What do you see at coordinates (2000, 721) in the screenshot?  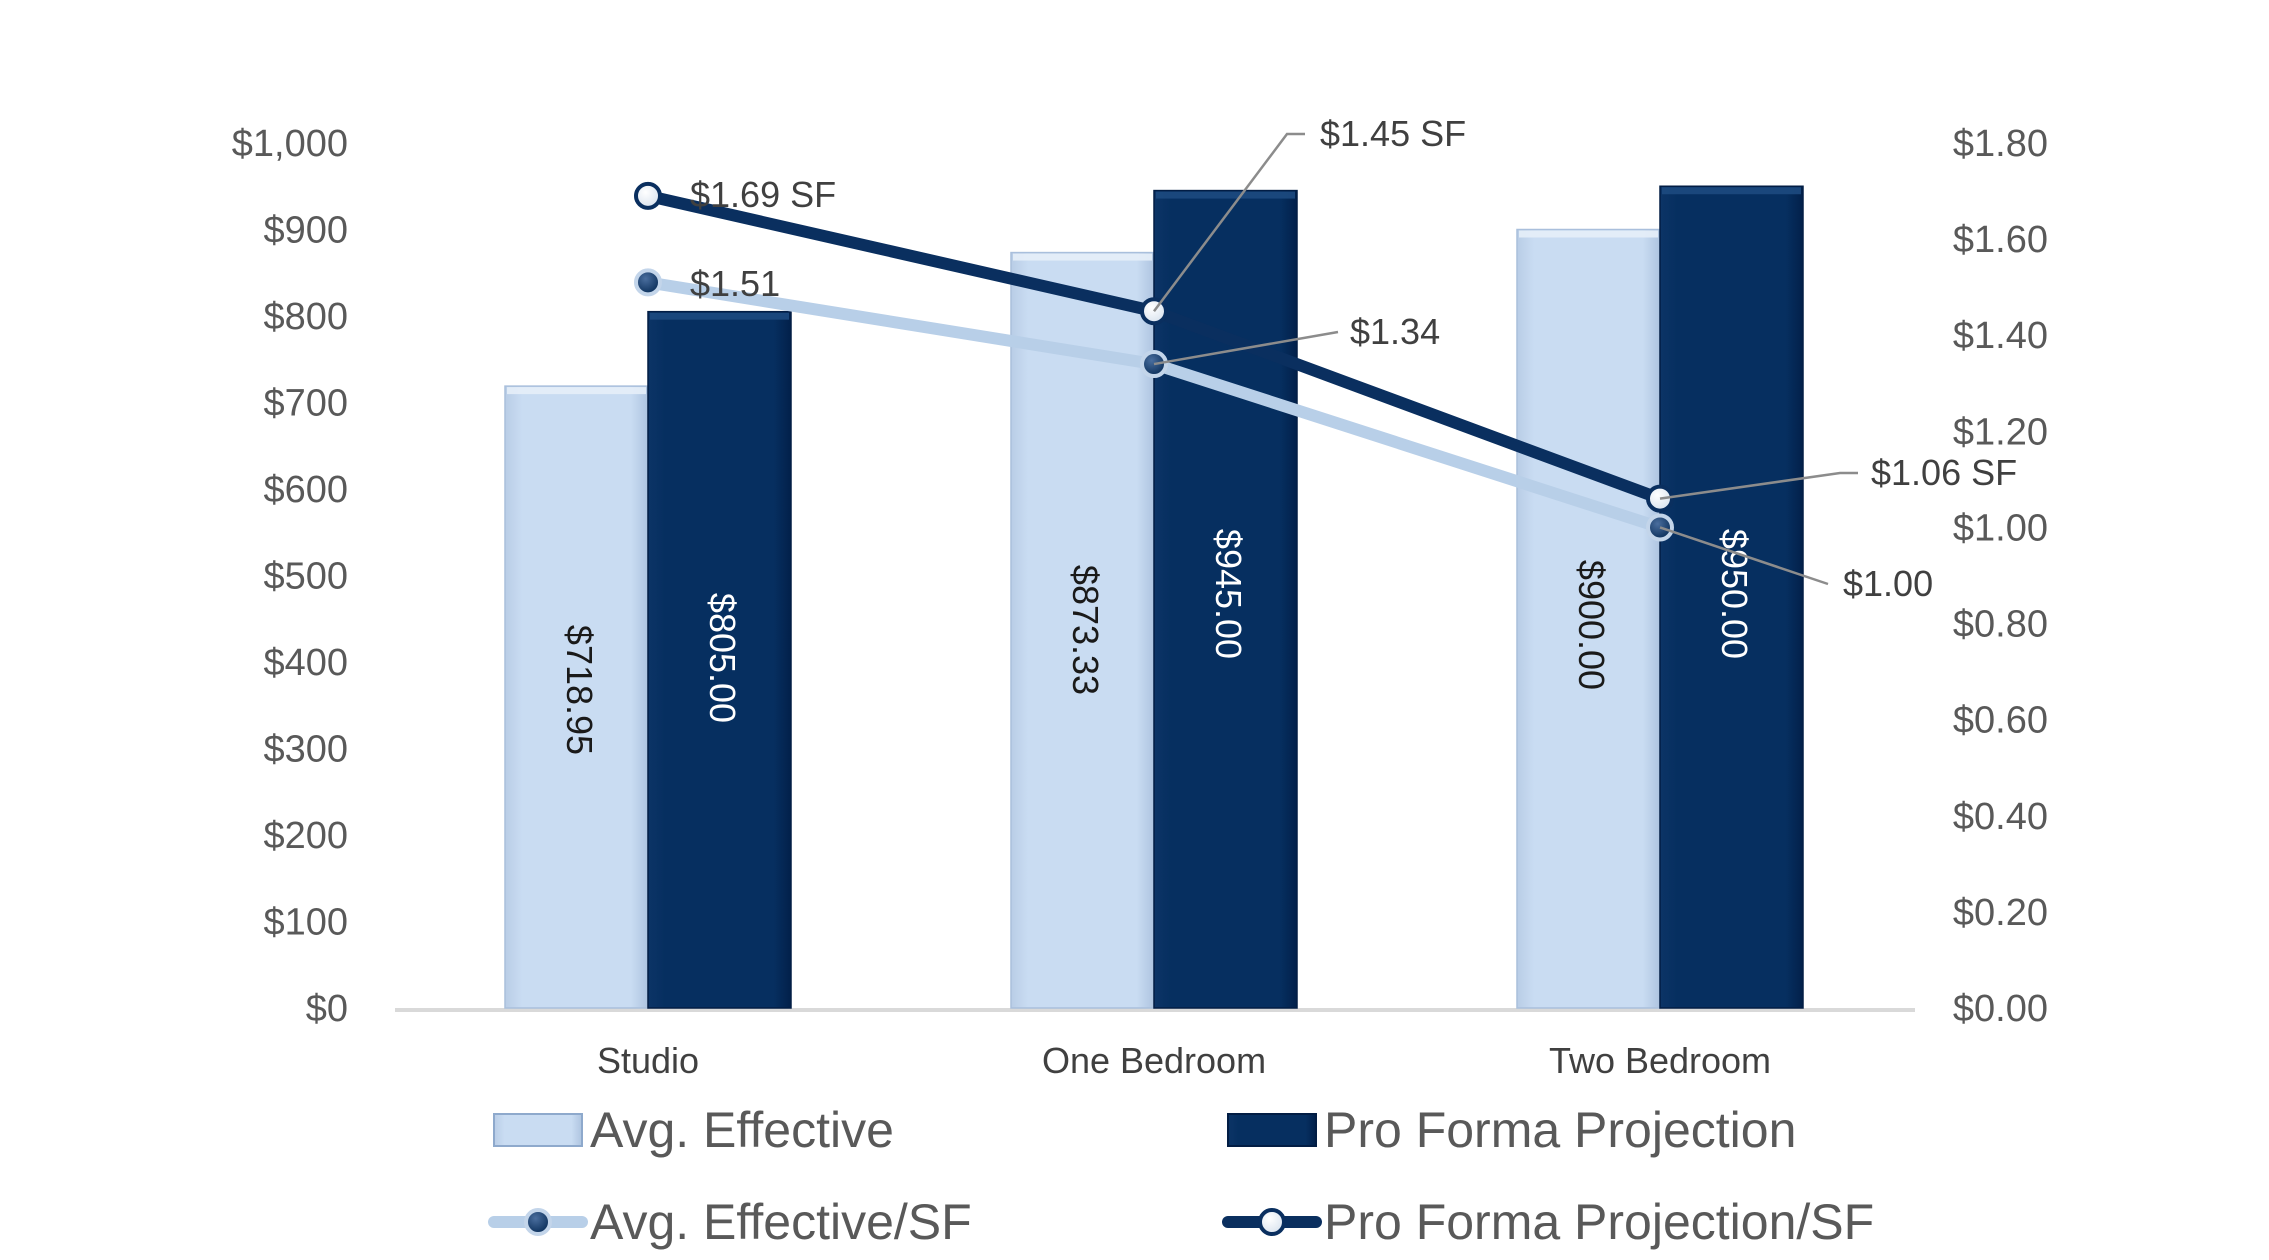 I see `right-axis-tick-label: $0.60` at bounding box center [2000, 721].